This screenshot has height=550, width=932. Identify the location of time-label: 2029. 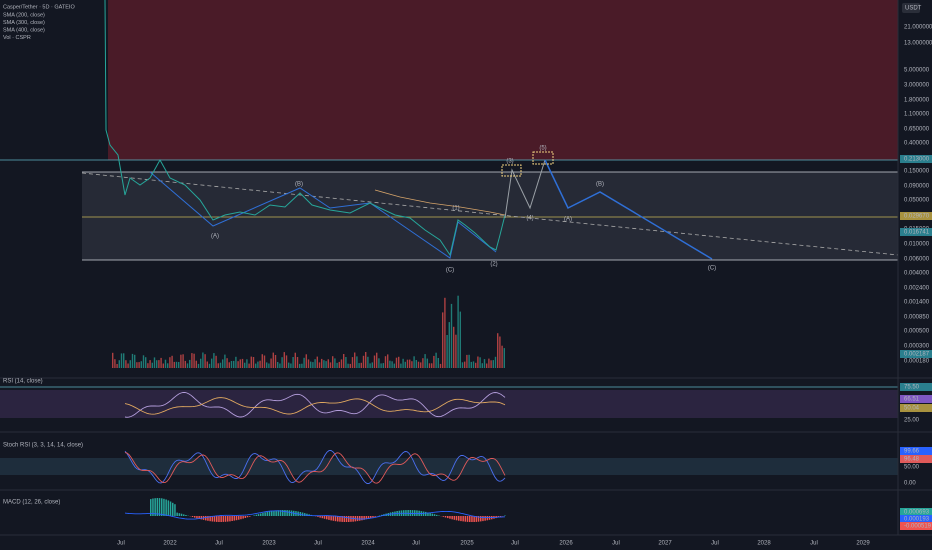
(863, 544).